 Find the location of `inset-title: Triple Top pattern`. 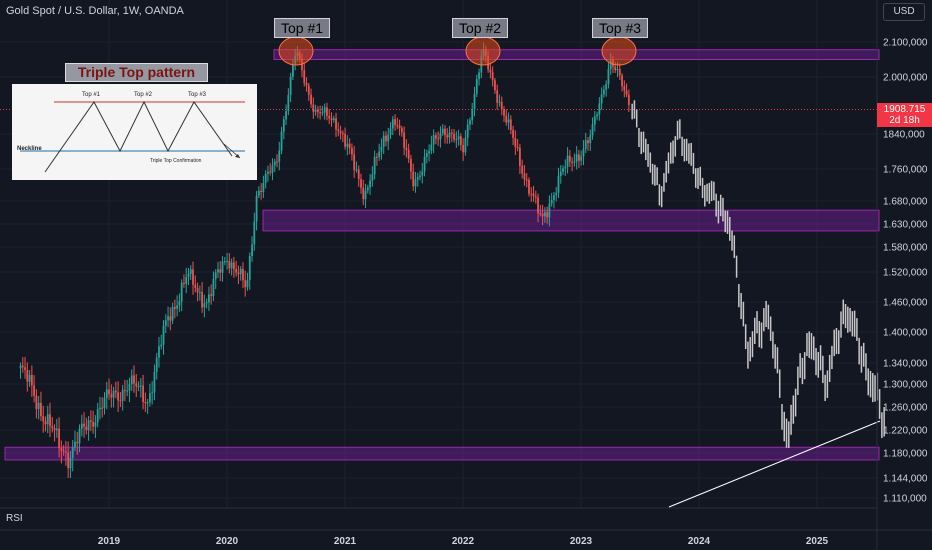

inset-title: Triple Top pattern is located at coordinates (136, 72).